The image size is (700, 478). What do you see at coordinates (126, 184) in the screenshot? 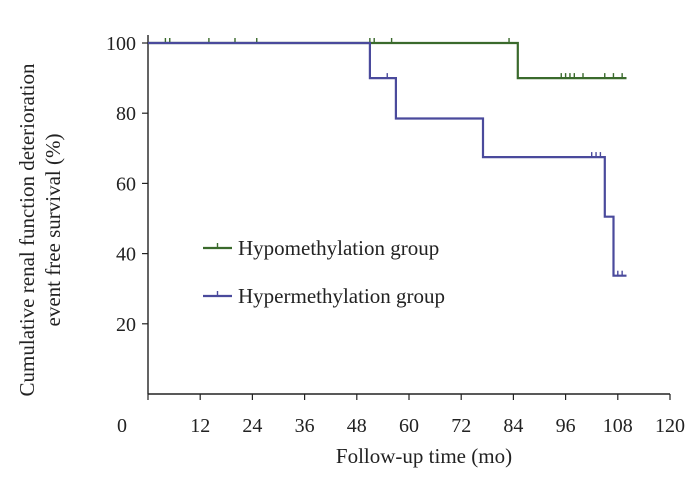
I see `y-tick-label: 60` at bounding box center [126, 184].